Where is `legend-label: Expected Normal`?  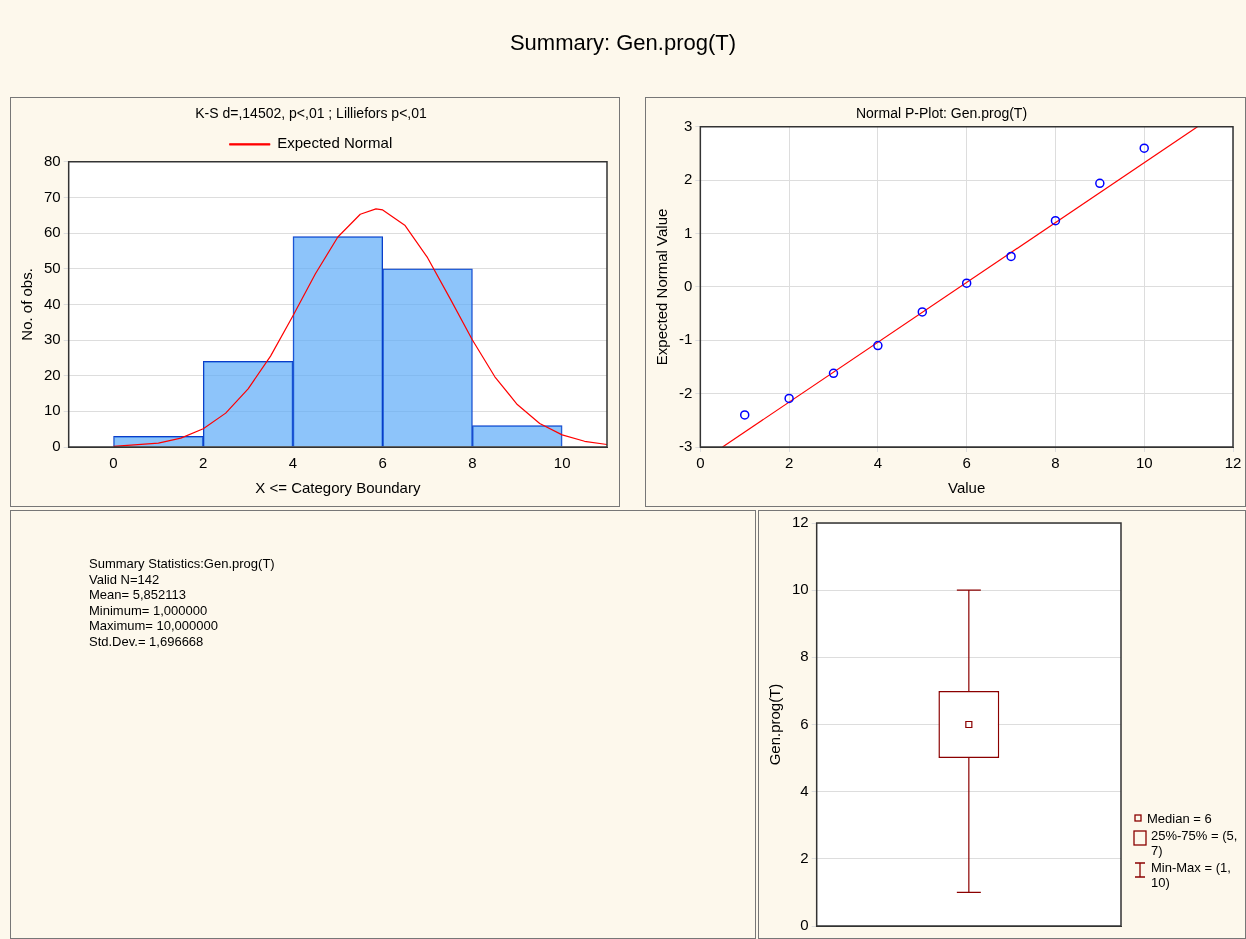 legend-label: Expected Normal is located at coordinates (335, 143).